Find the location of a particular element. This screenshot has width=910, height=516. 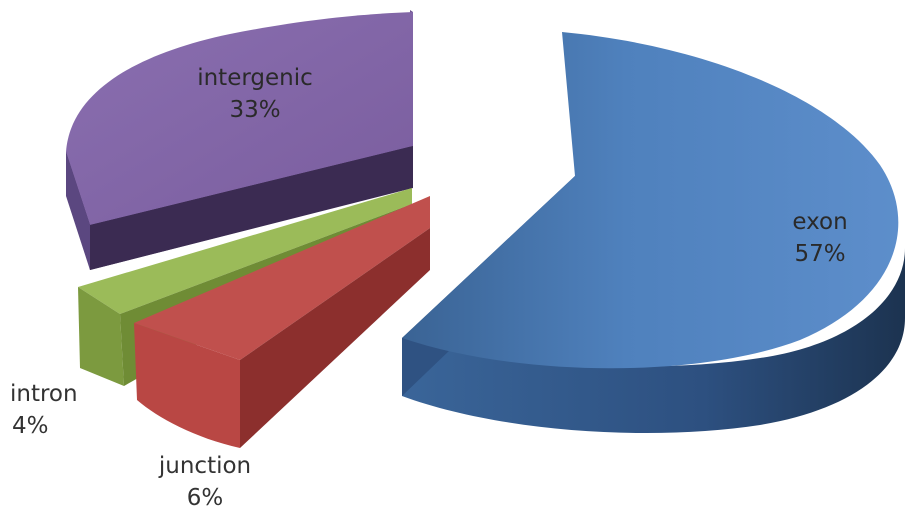

slice-junction-side is located at coordinates (335, 338).